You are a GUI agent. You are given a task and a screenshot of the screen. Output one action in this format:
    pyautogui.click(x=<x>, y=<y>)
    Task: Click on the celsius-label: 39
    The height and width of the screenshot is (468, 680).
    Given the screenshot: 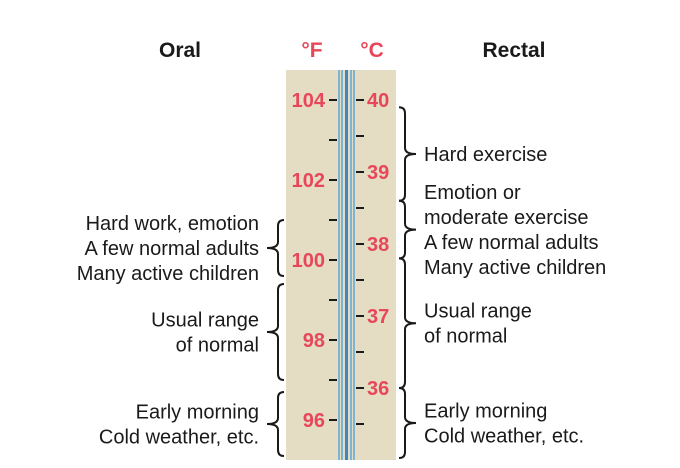 What is the action you would take?
    pyautogui.click(x=378, y=173)
    